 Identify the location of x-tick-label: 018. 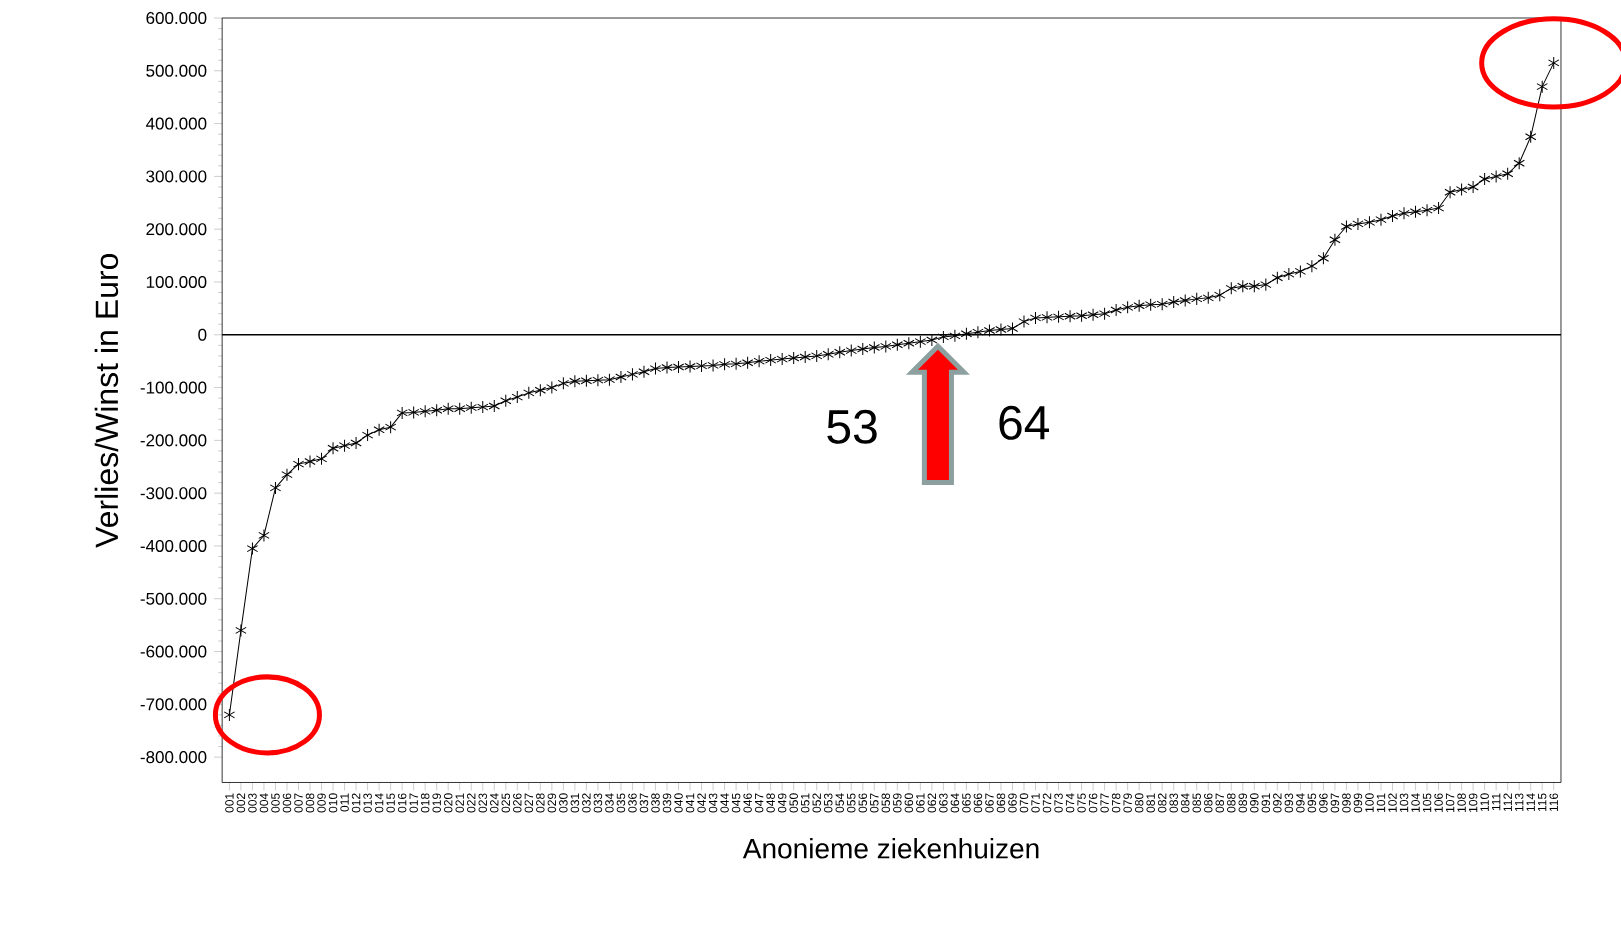
(425, 803).